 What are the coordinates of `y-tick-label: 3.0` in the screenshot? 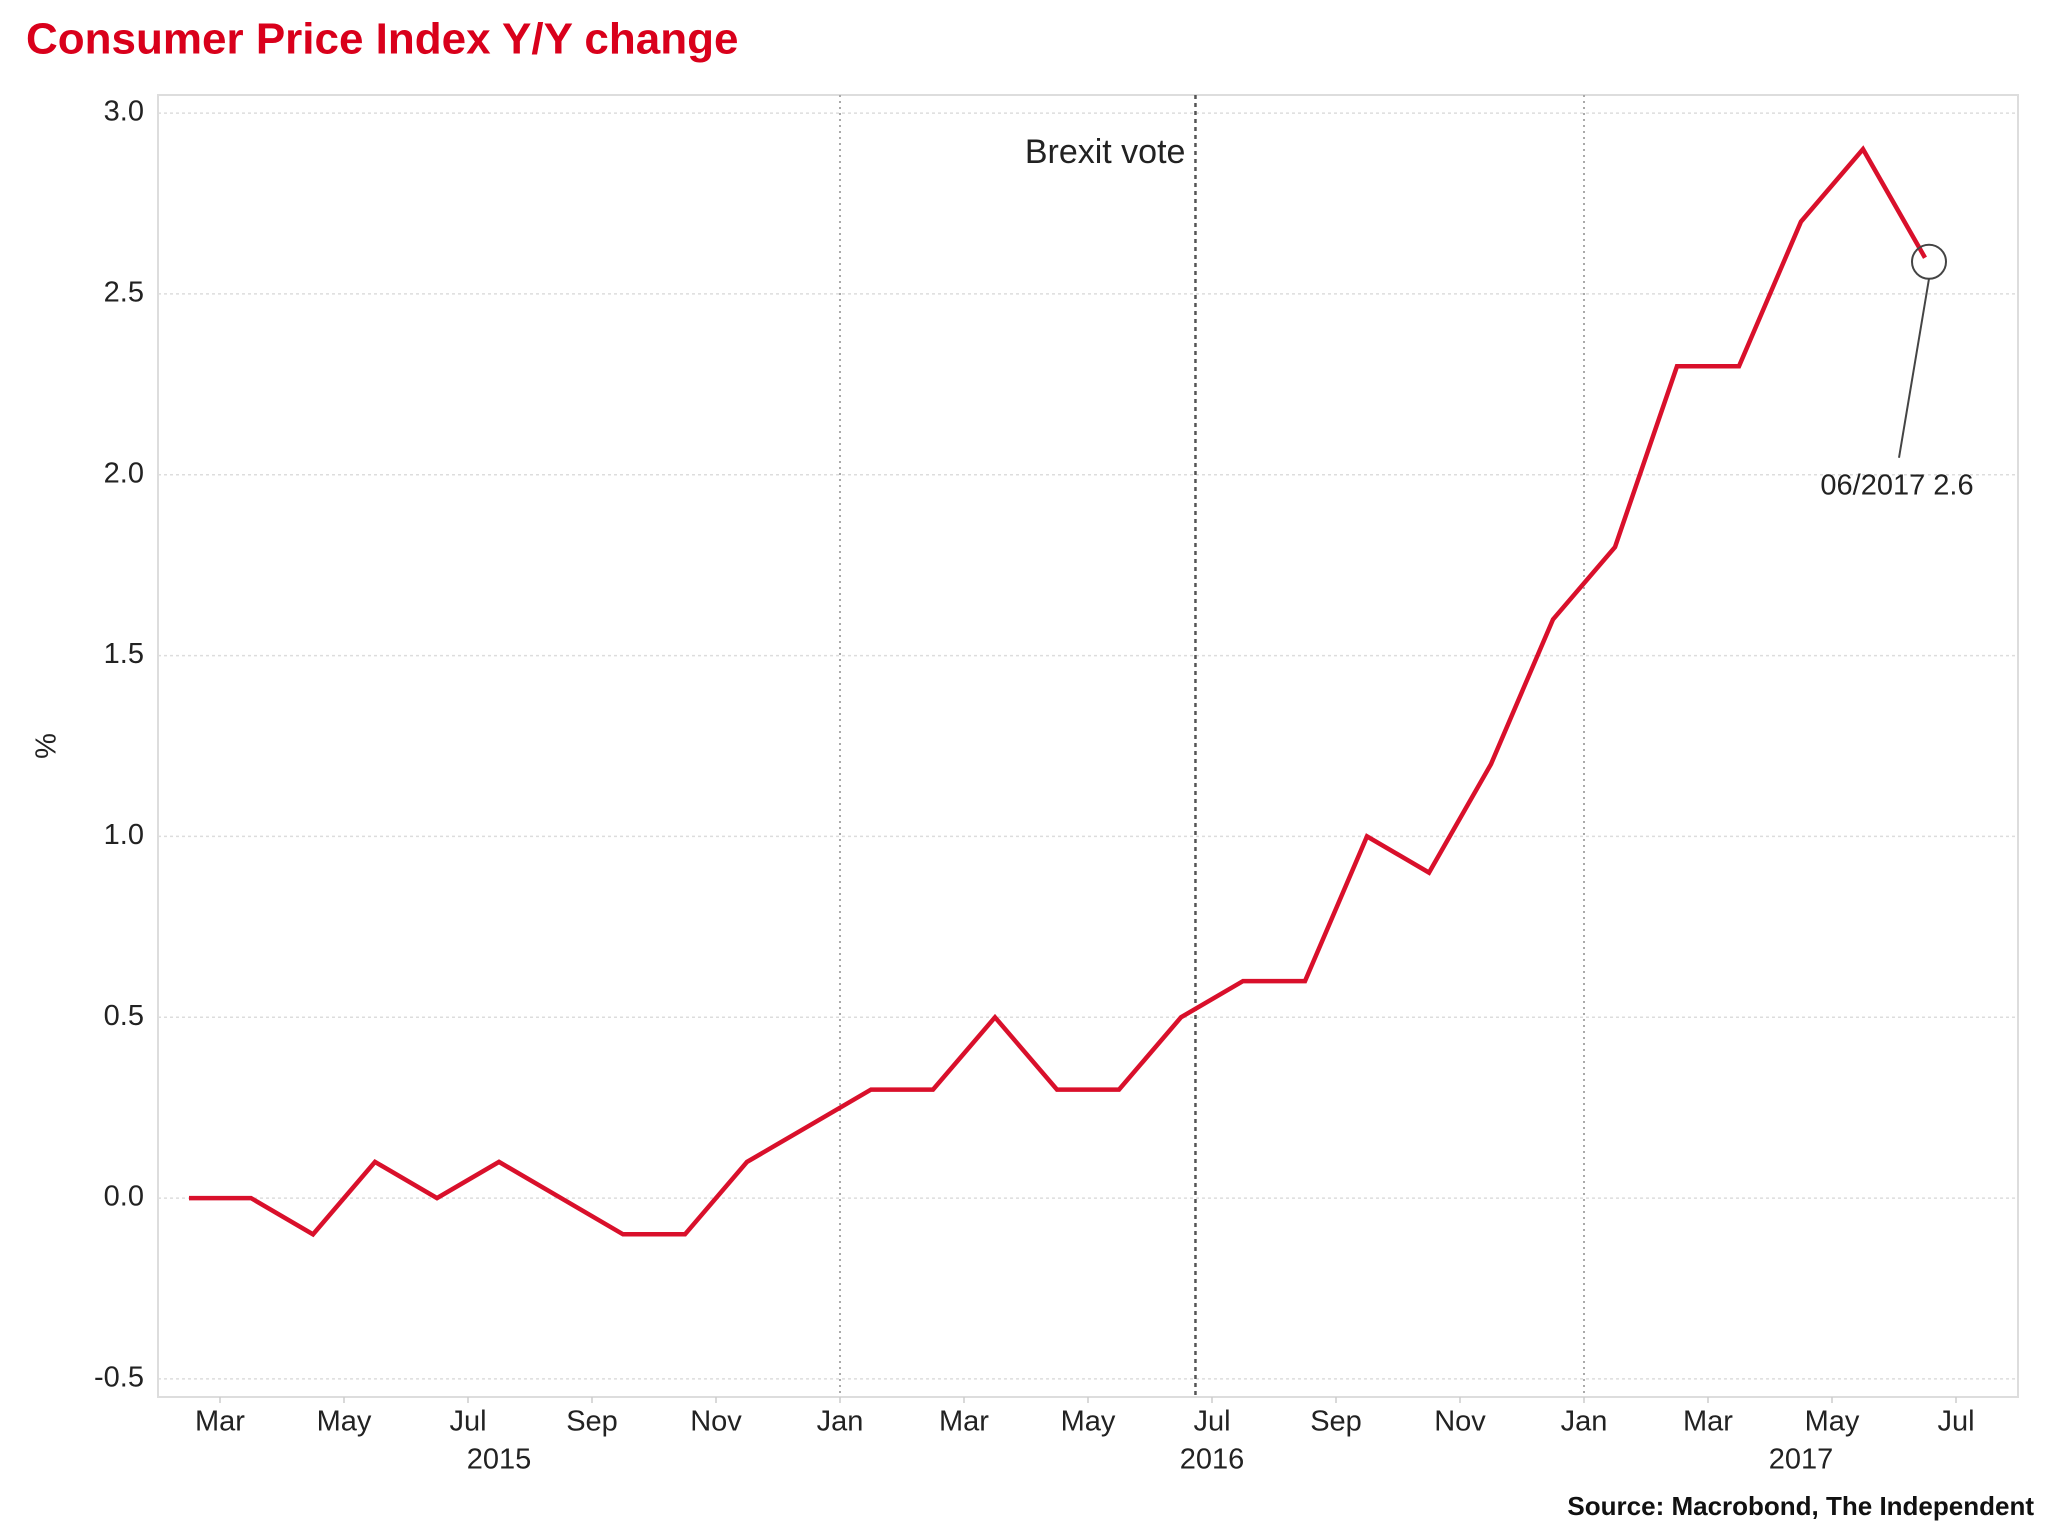 It's located at (124, 112).